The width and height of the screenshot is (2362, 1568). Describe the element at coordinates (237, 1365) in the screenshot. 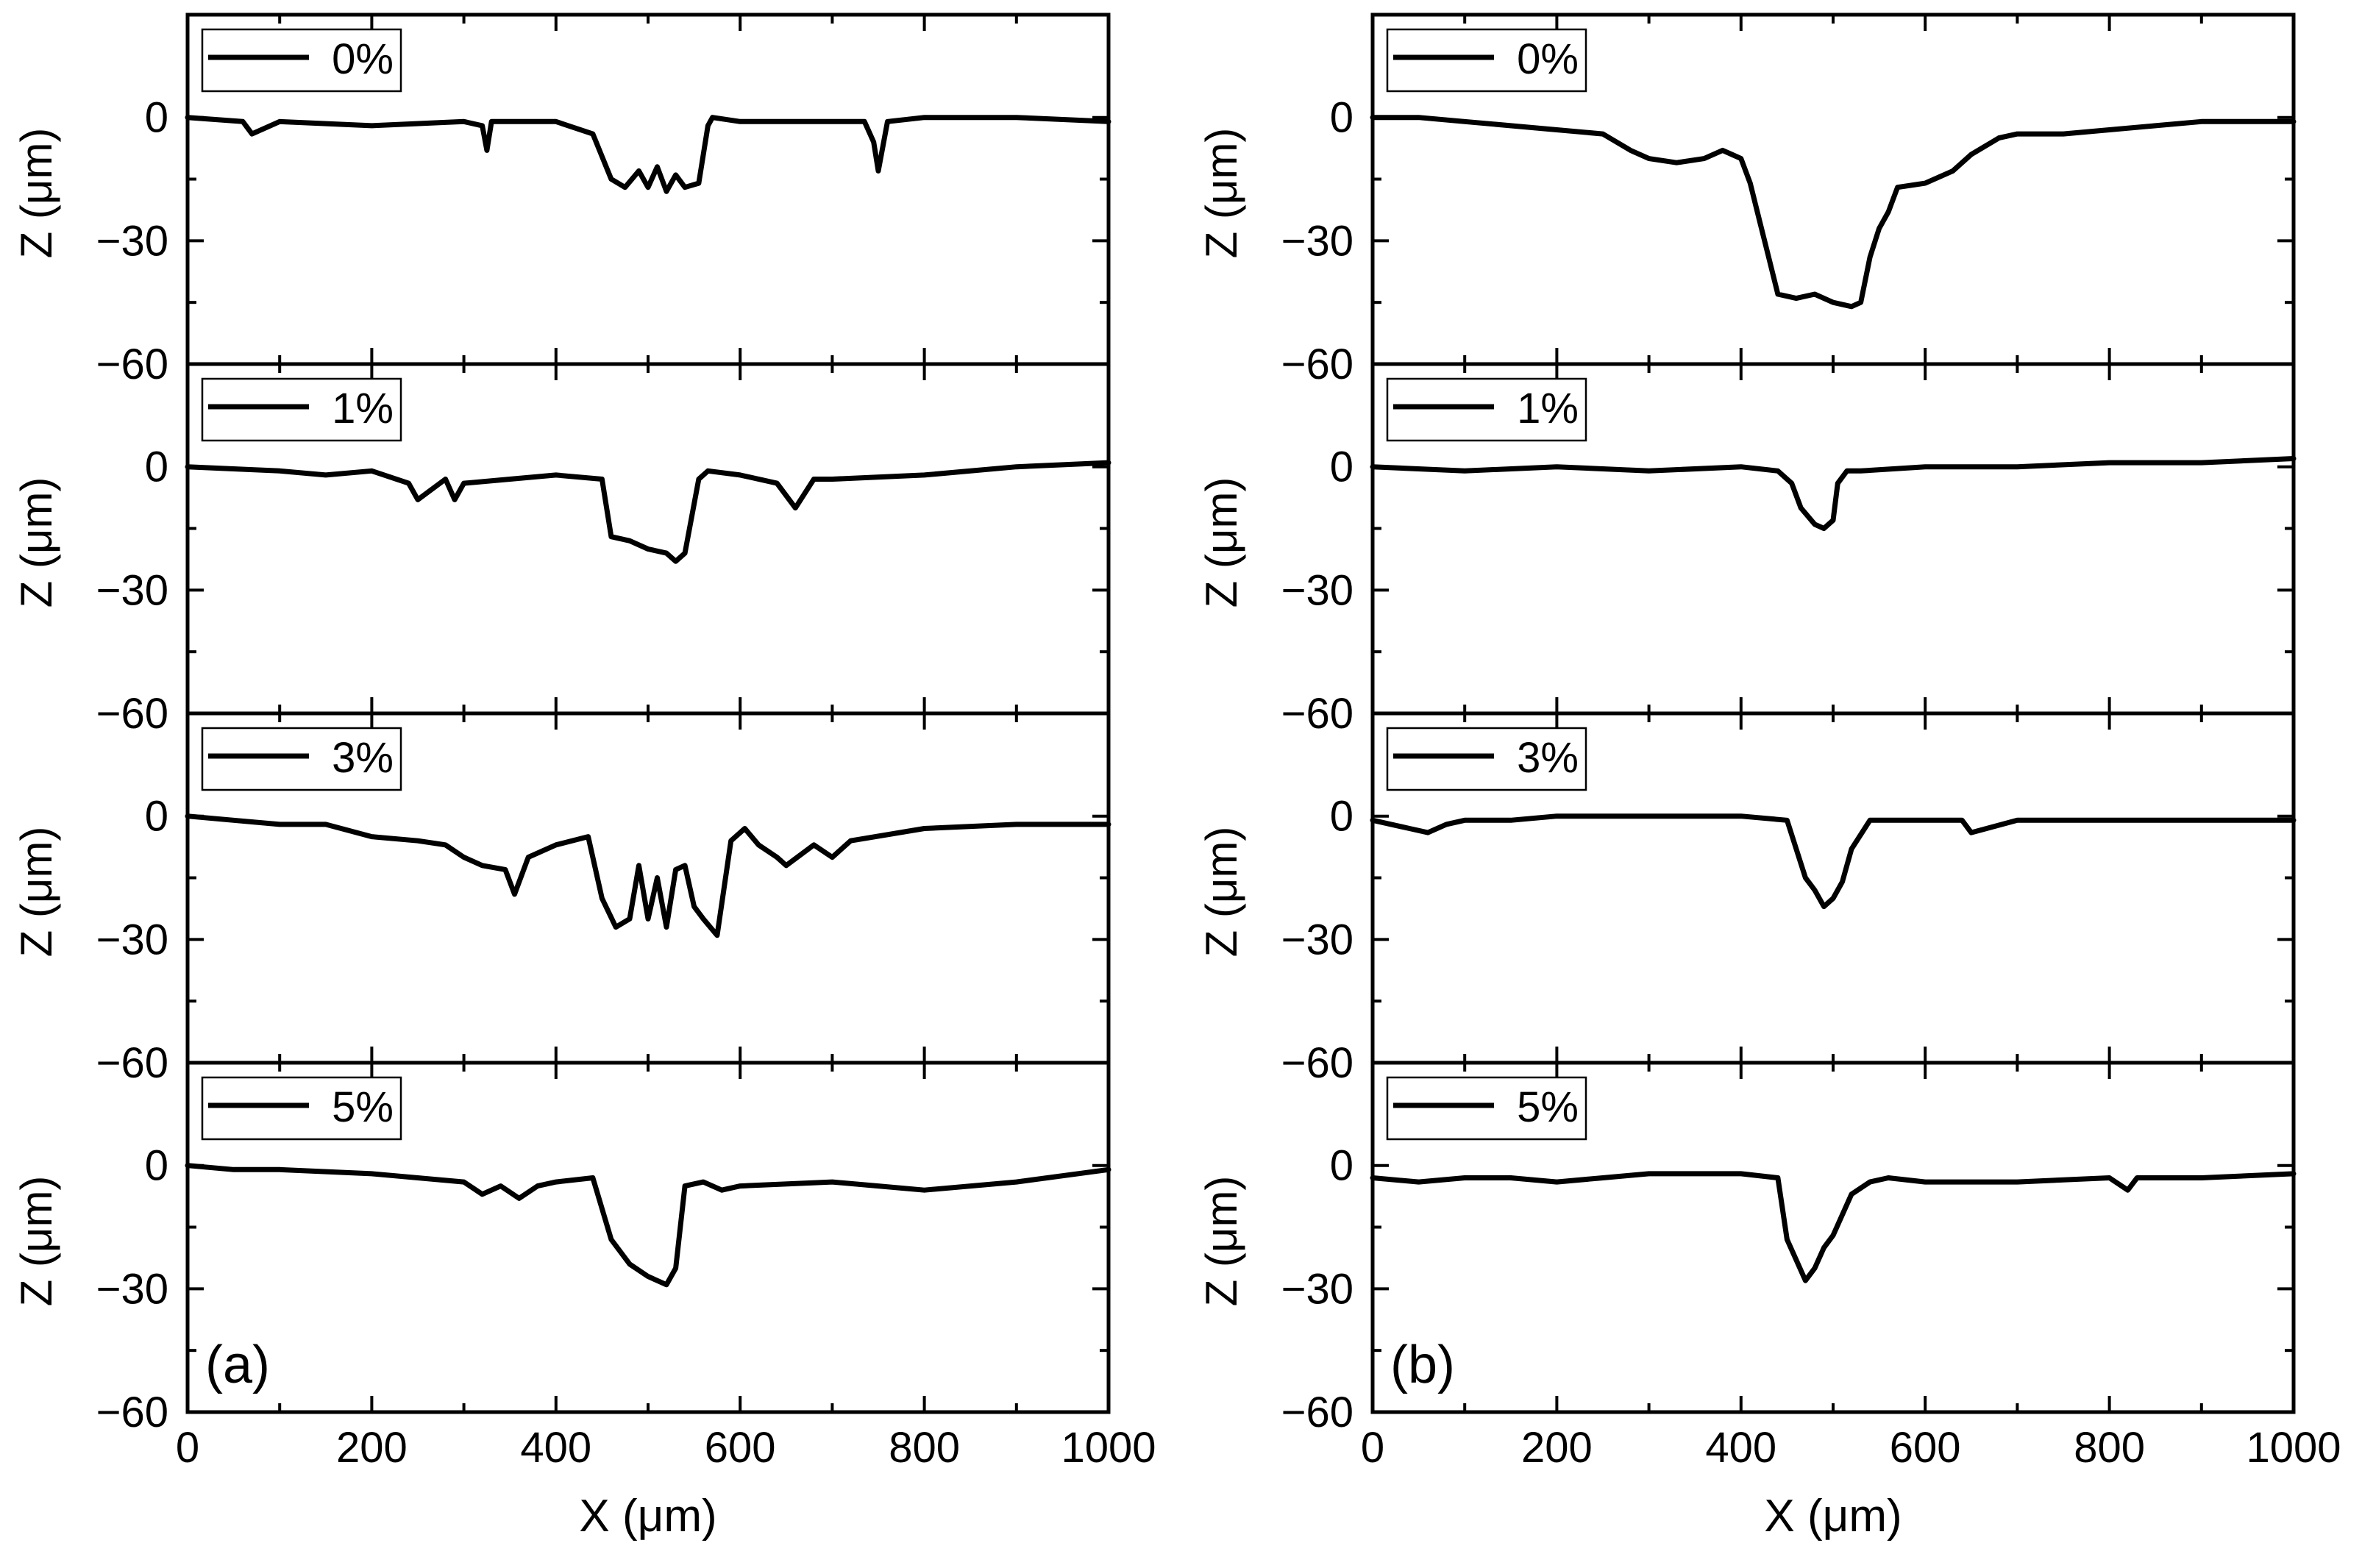

I see `panel-label: (a)` at that location.